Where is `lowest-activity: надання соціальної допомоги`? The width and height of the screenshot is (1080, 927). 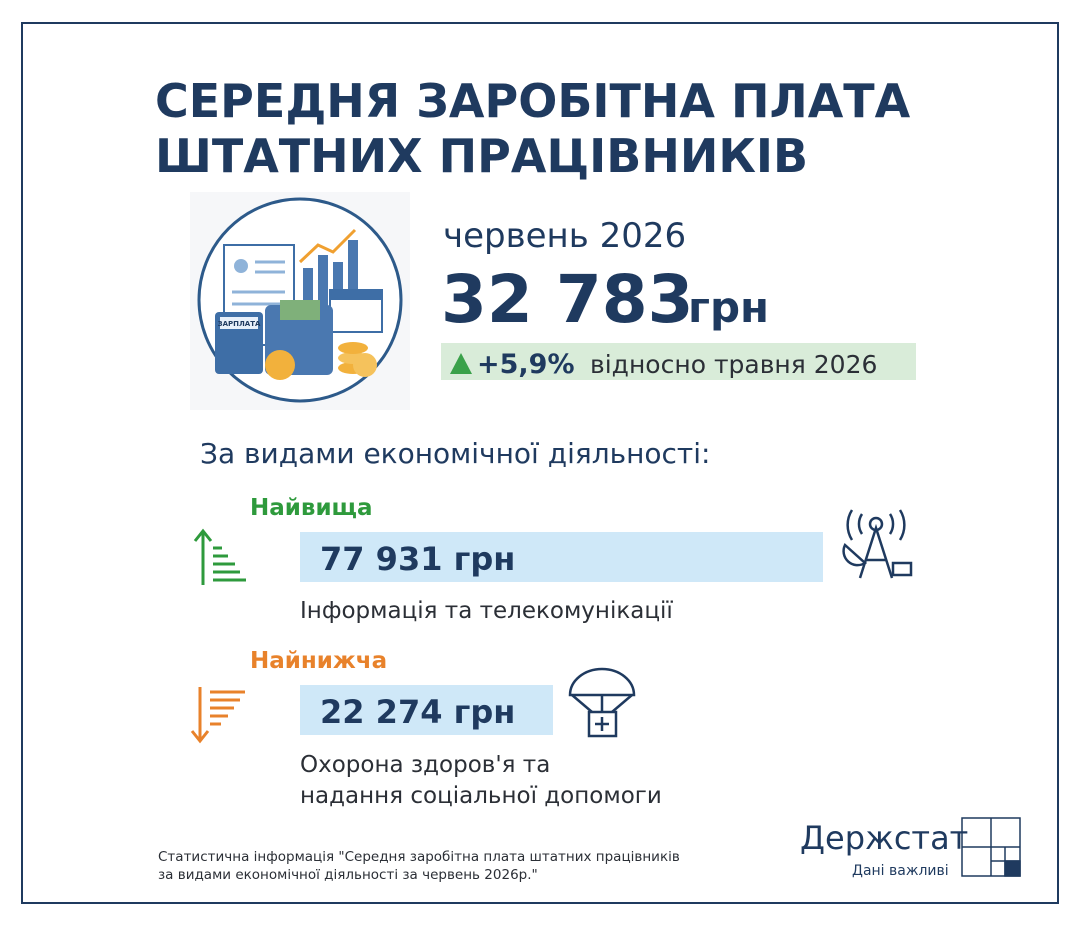 lowest-activity: надання соціальної допомоги is located at coordinates (481, 796).